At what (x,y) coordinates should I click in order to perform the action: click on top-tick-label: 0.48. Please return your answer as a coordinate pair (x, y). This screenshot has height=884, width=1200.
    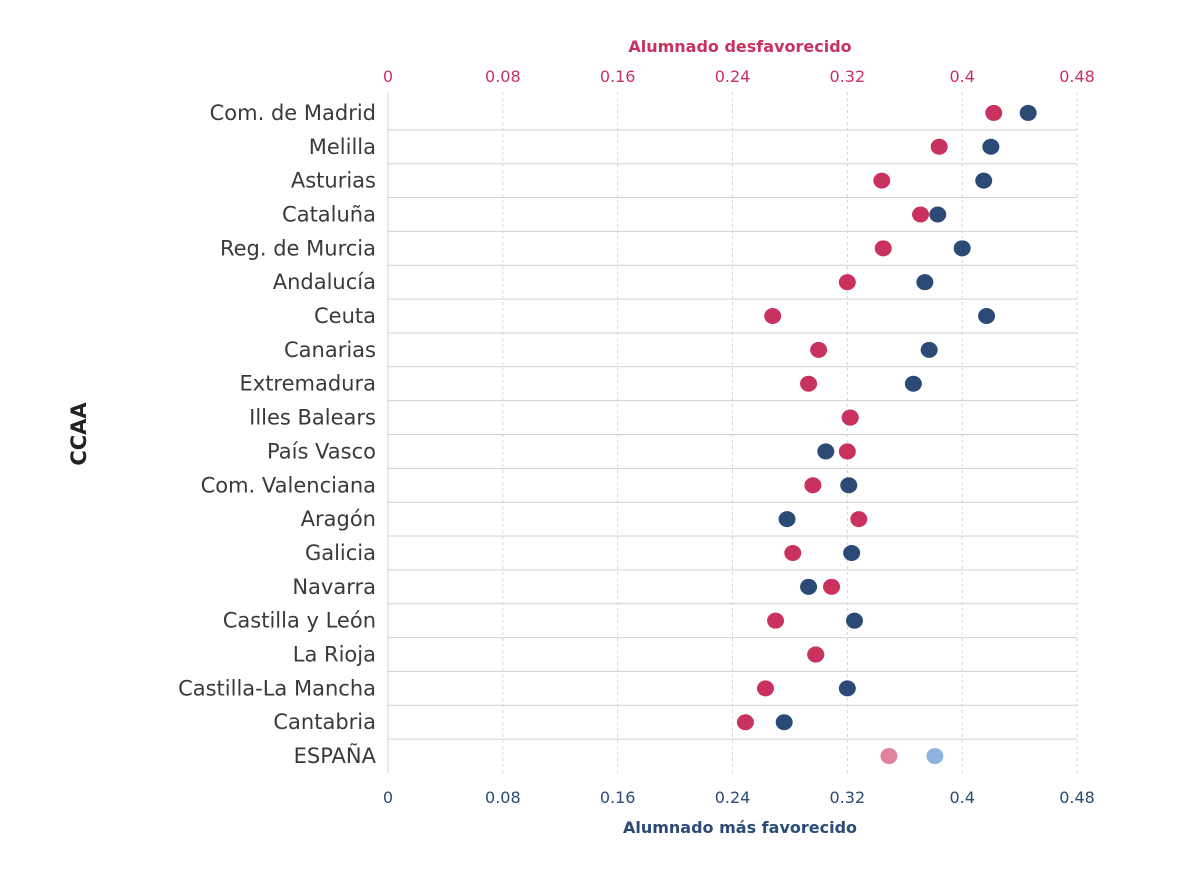
    Looking at the image, I should click on (1077, 76).